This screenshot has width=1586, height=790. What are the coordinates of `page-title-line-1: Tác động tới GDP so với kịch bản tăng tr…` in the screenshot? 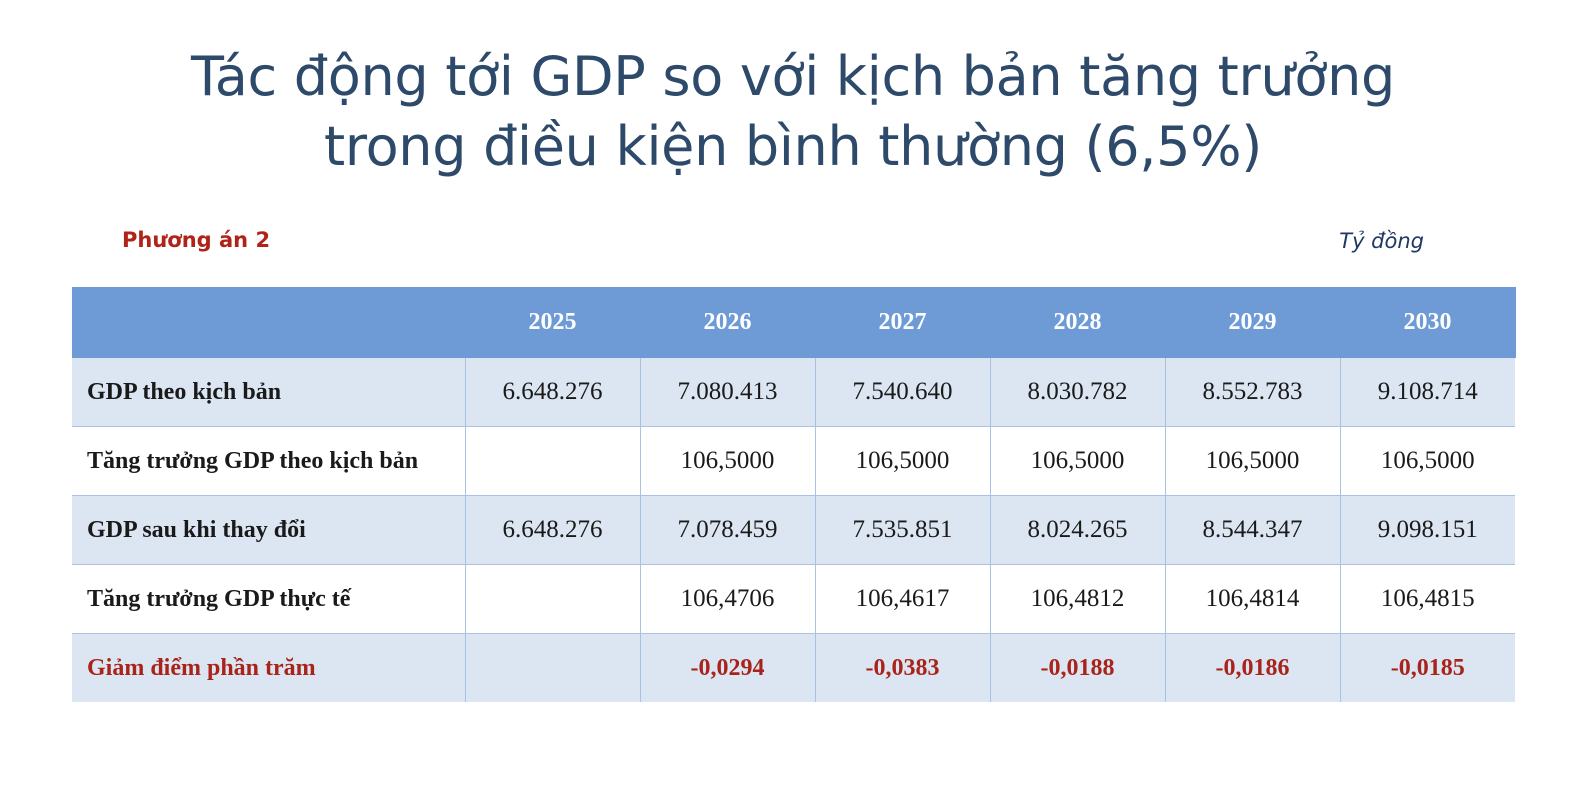 It's located at (793, 76).